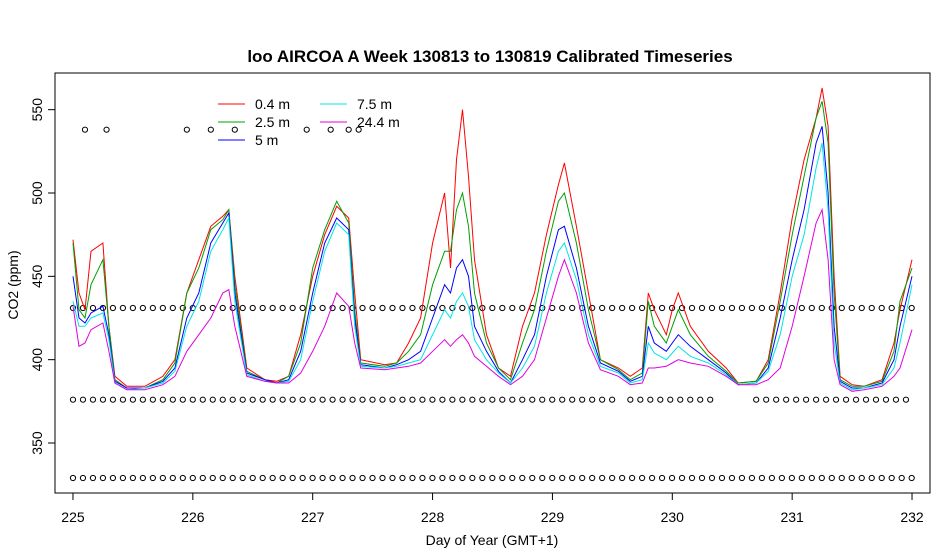  What do you see at coordinates (374, 104) in the screenshot?
I see `legend-label: 7.5 m` at bounding box center [374, 104].